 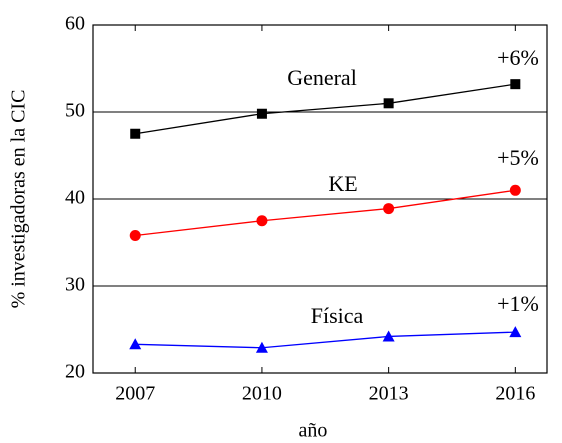 What do you see at coordinates (337, 315) in the screenshot?
I see `series-label: Física` at bounding box center [337, 315].